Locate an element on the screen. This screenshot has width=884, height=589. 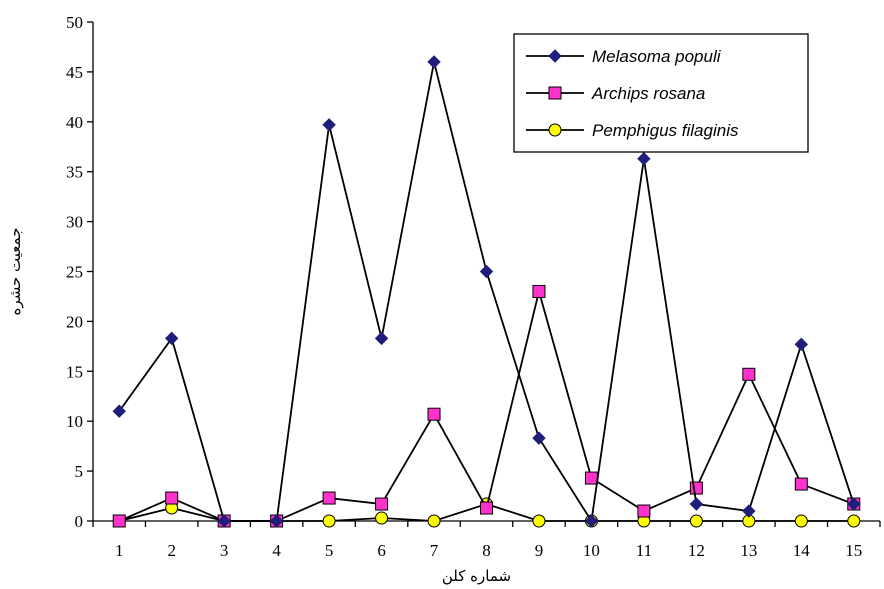
x-tick-label: 13 is located at coordinates (748, 550).